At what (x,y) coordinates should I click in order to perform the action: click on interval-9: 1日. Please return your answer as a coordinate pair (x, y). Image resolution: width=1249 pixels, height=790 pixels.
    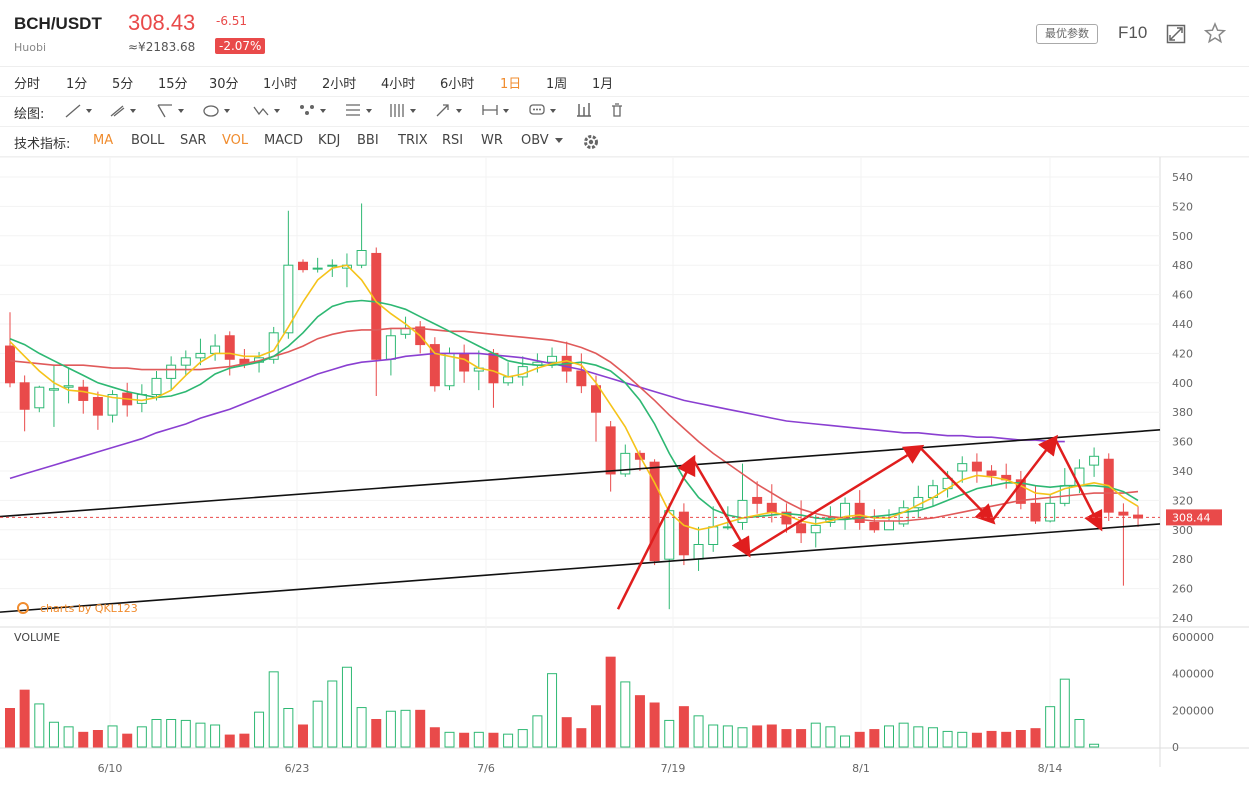
    Looking at the image, I should click on (511, 84).